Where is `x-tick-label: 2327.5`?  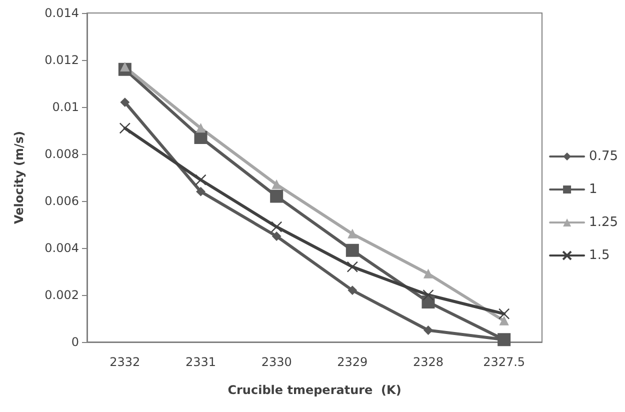
x-tick-label: 2327.5 is located at coordinates (504, 362).